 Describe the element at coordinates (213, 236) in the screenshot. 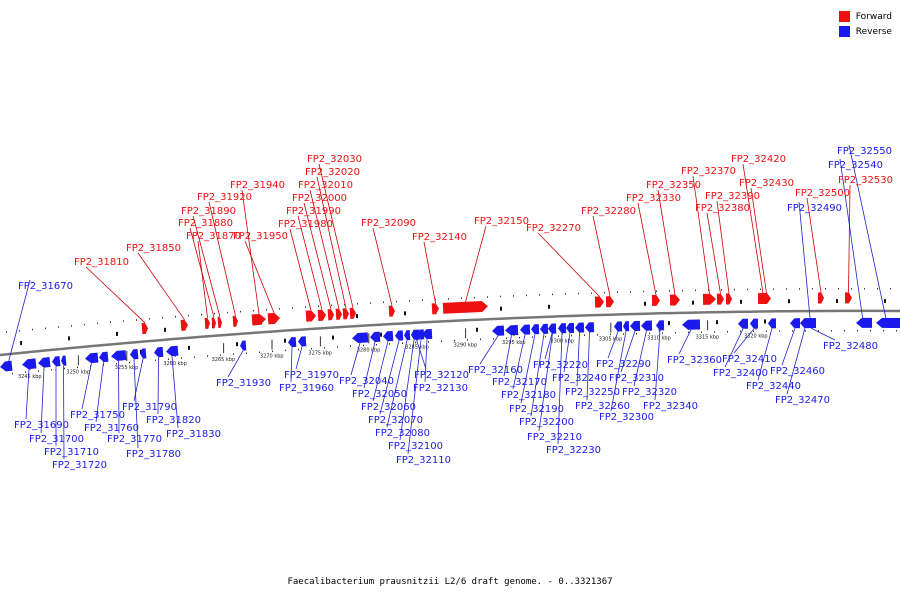

I see `gene-label: FP2_31870` at that location.